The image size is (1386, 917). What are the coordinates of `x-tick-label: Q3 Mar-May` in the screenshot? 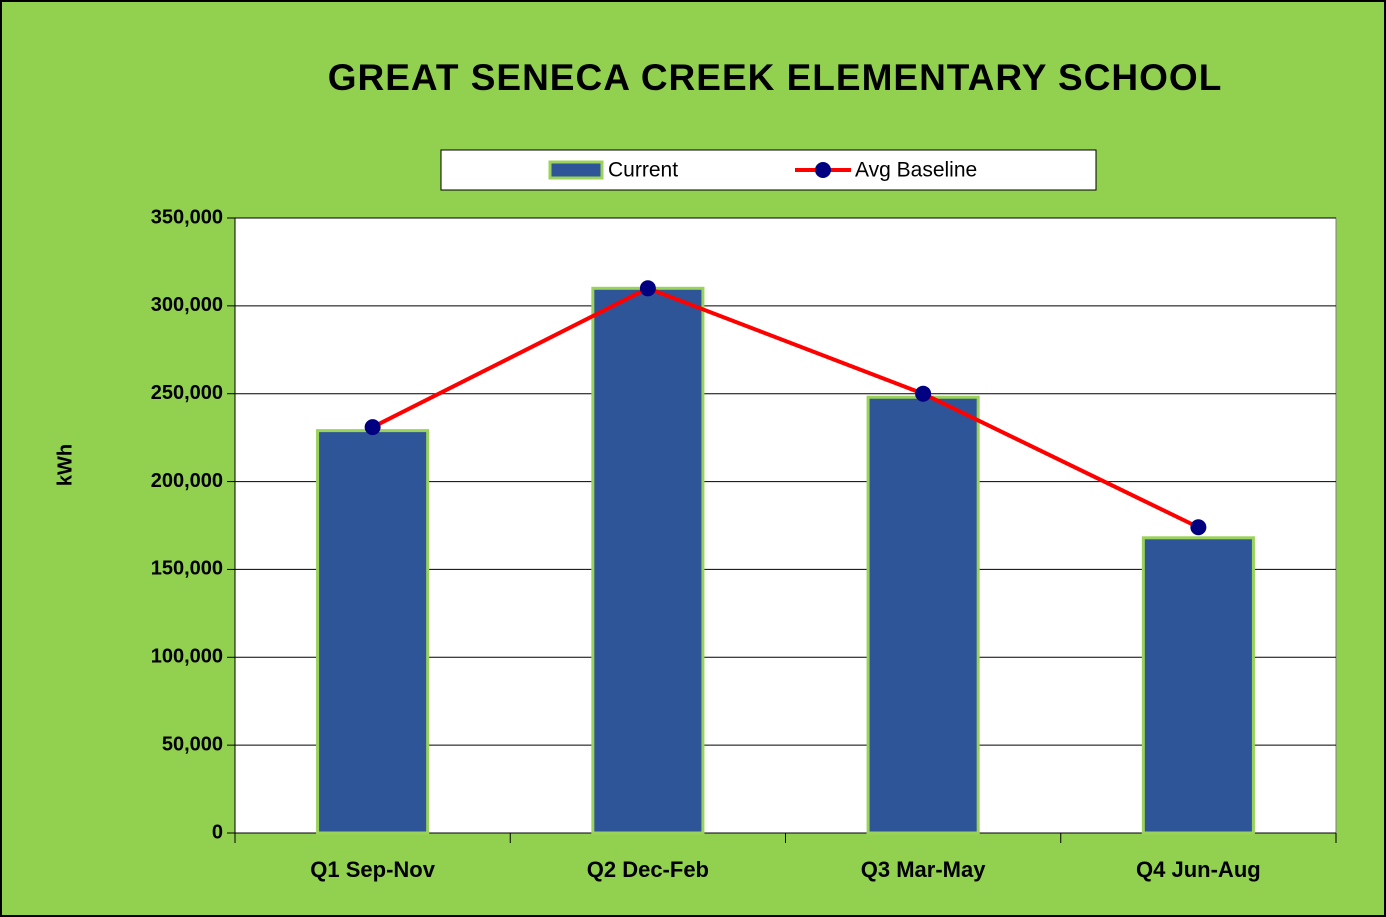 It's located at (923, 869).